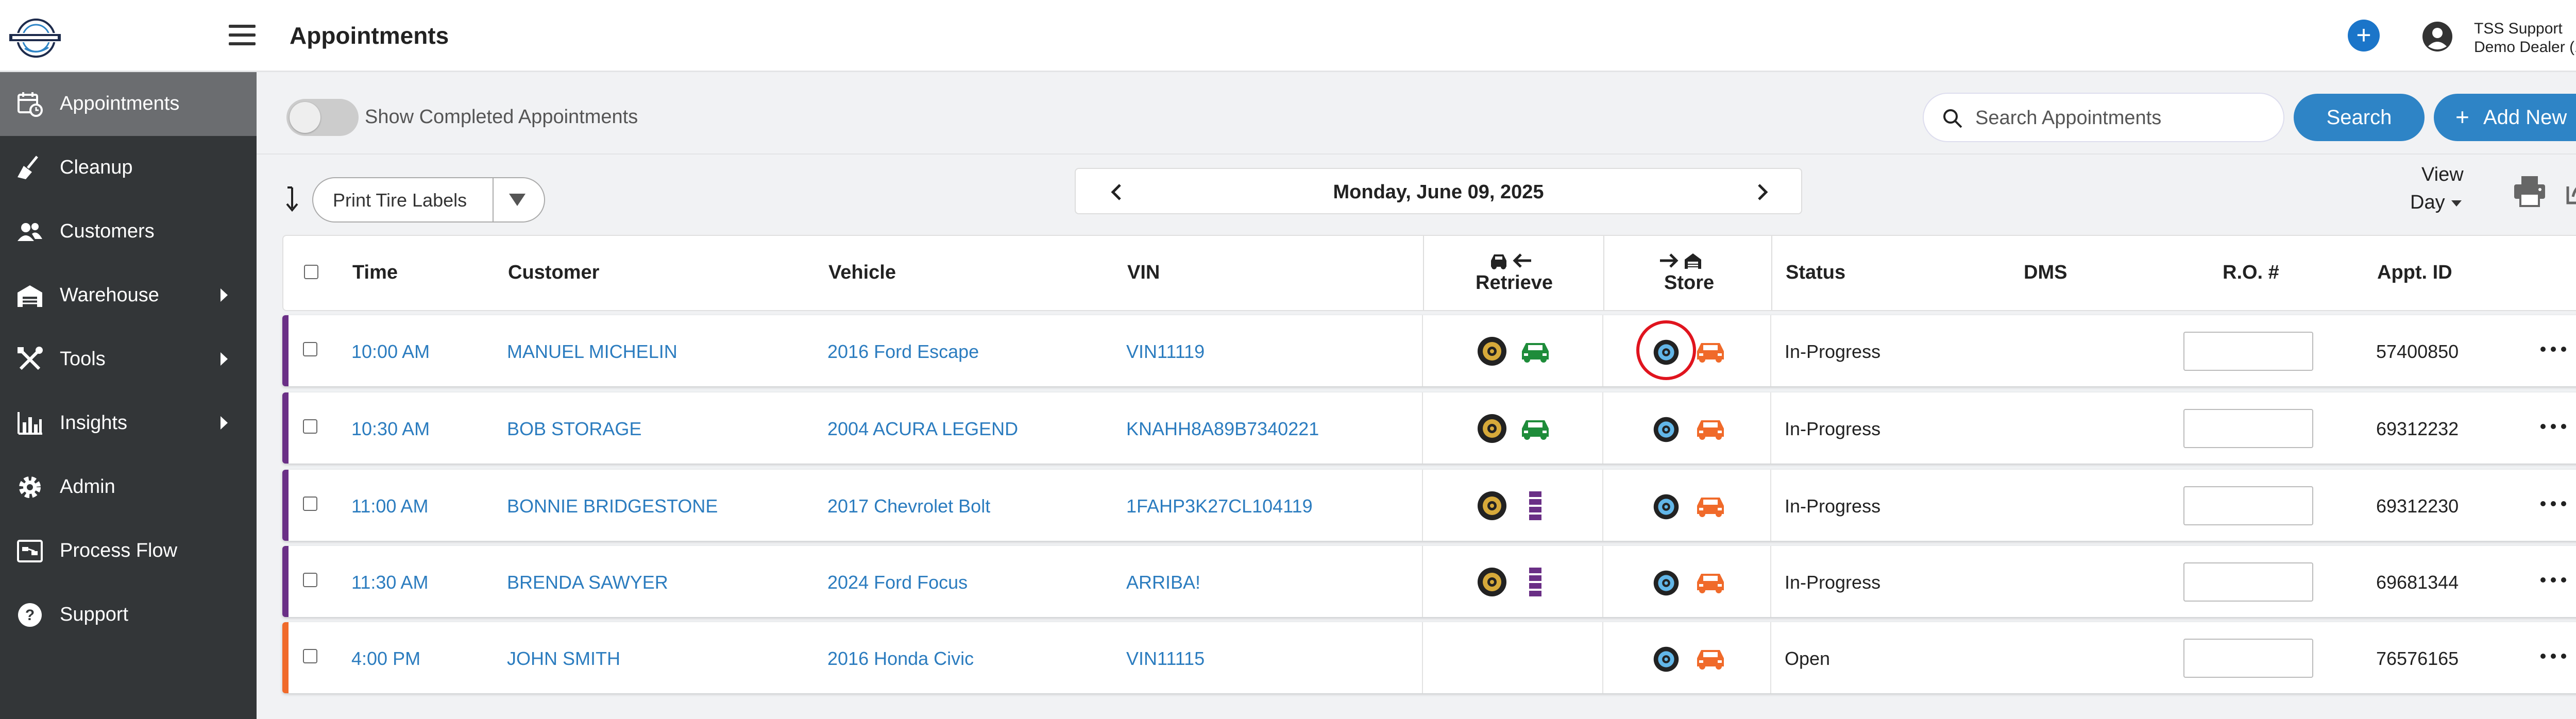 This screenshot has width=2576, height=719. What do you see at coordinates (375, 272) in the screenshot?
I see `column-header-time: Time` at bounding box center [375, 272].